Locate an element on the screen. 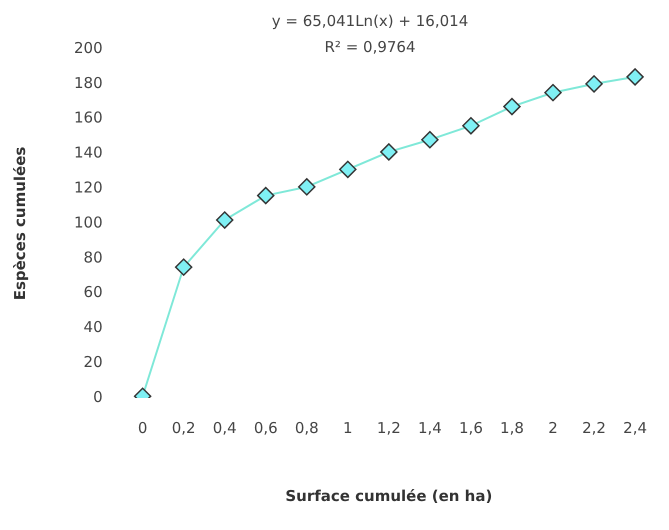 The width and height of the screenshot is (669, 530). x-tick-label: 0,8 is located at coordinates (306, 427).